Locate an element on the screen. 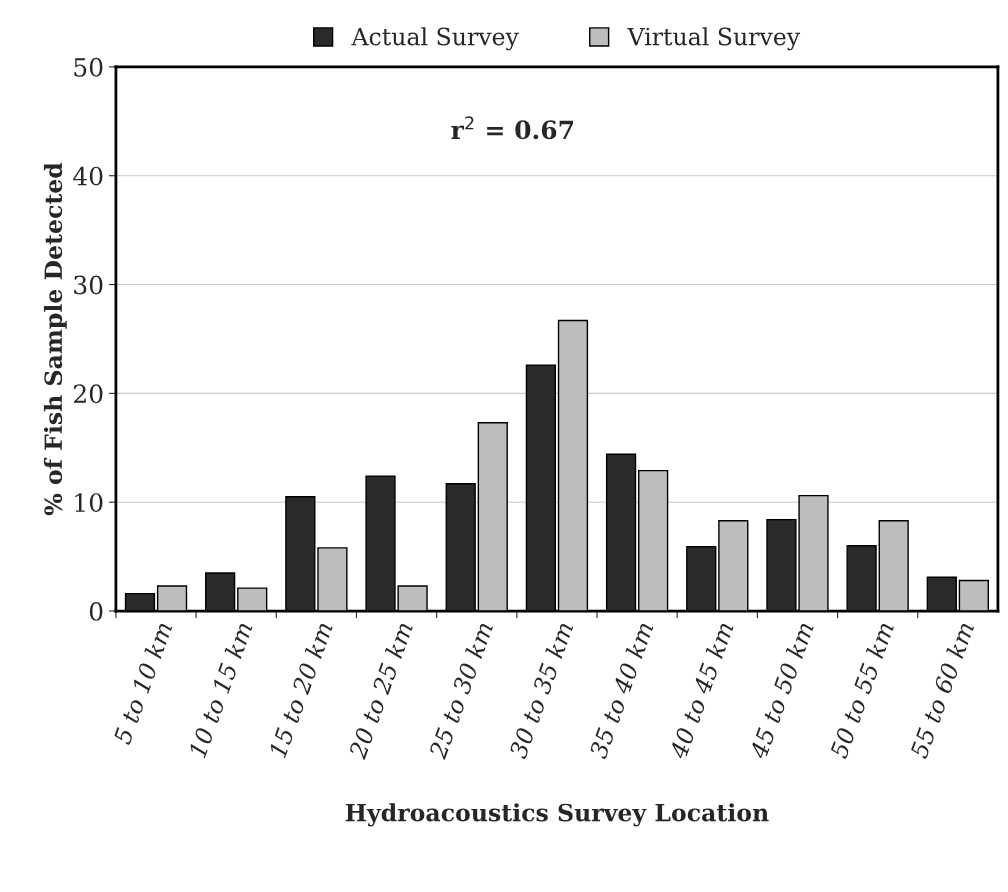  x-tick-label: 15 to 20 km is located at coordinates (300, 689).